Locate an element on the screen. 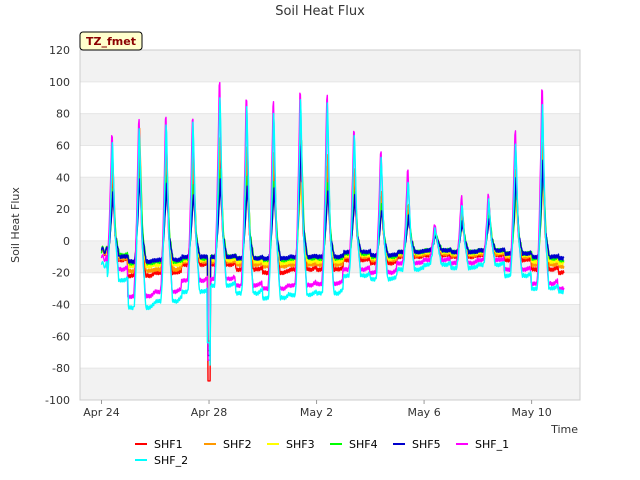  y-tick-label: 80 is located at coordinates (63, 114).